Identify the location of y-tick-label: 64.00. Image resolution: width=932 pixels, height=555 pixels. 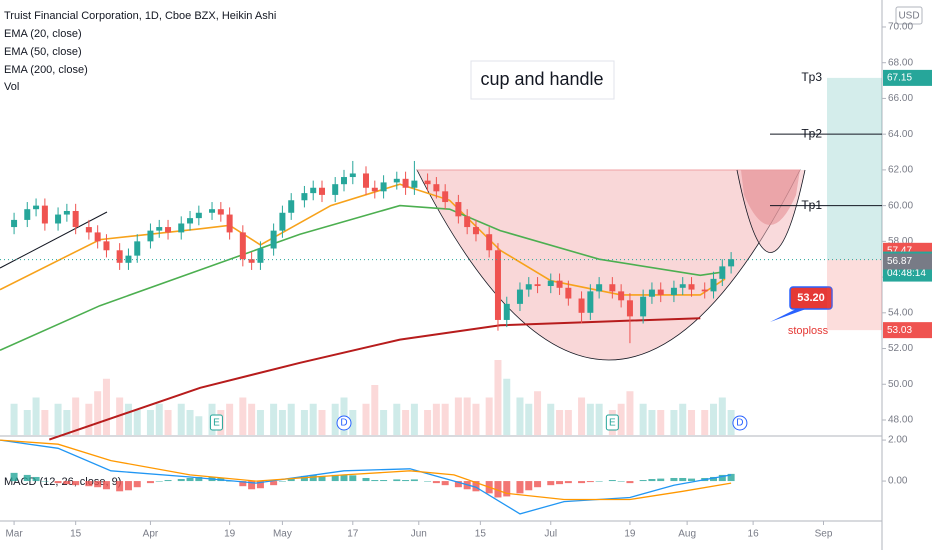
(900, 134).